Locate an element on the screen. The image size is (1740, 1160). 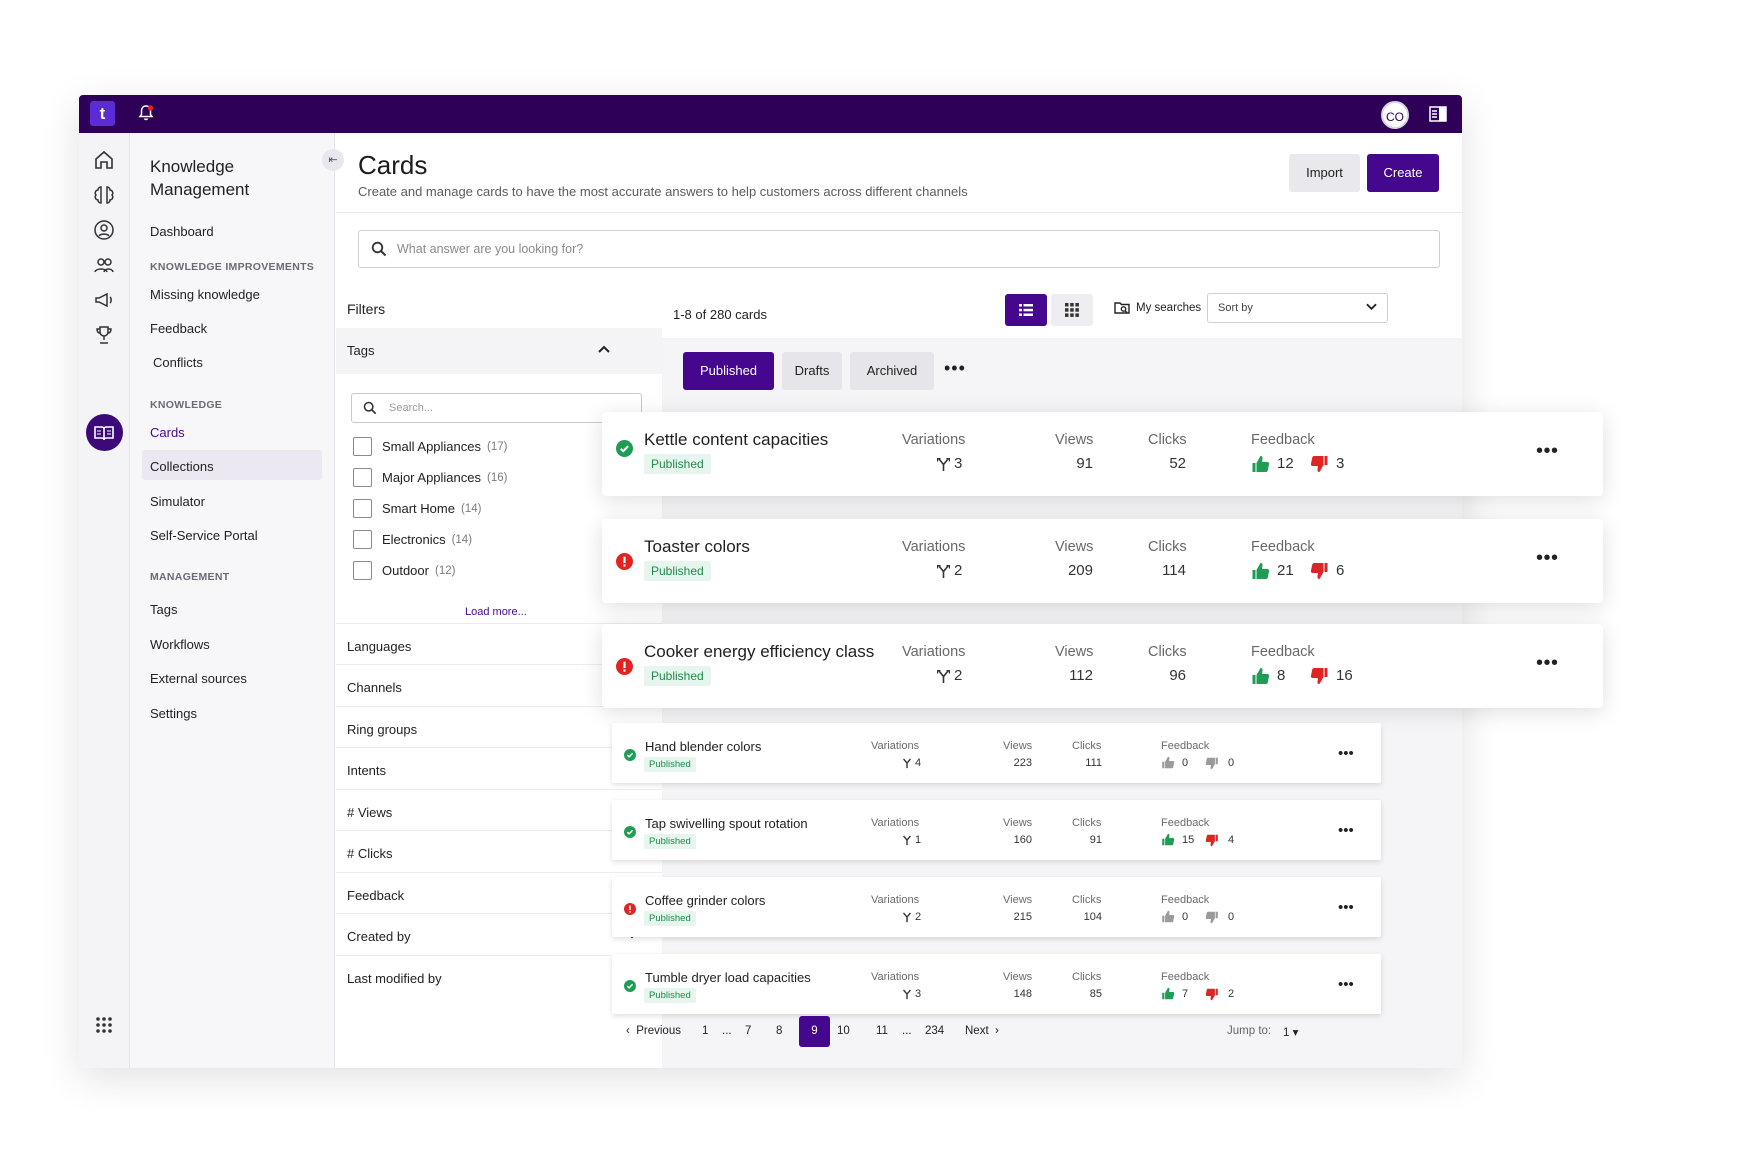
nav-collections: Collections is located at coordinates (182, 466).